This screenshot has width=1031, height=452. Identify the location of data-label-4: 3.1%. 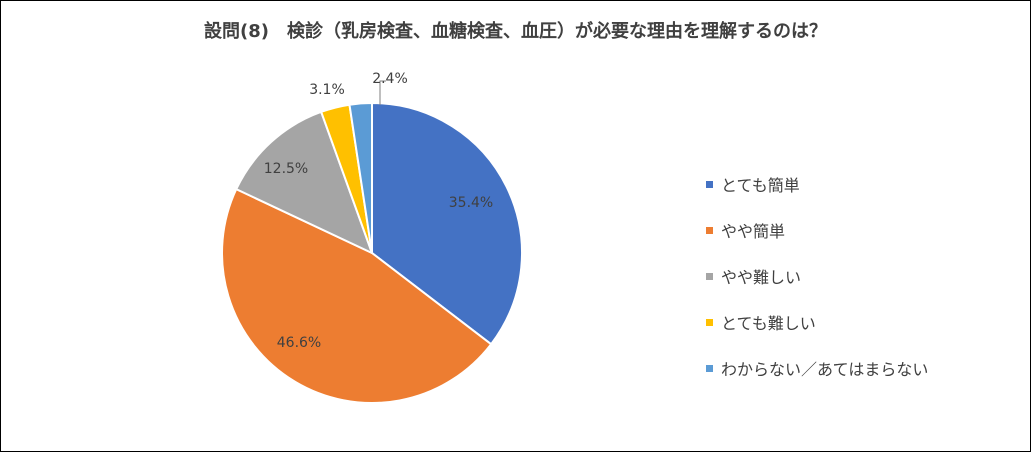
(327, 90).